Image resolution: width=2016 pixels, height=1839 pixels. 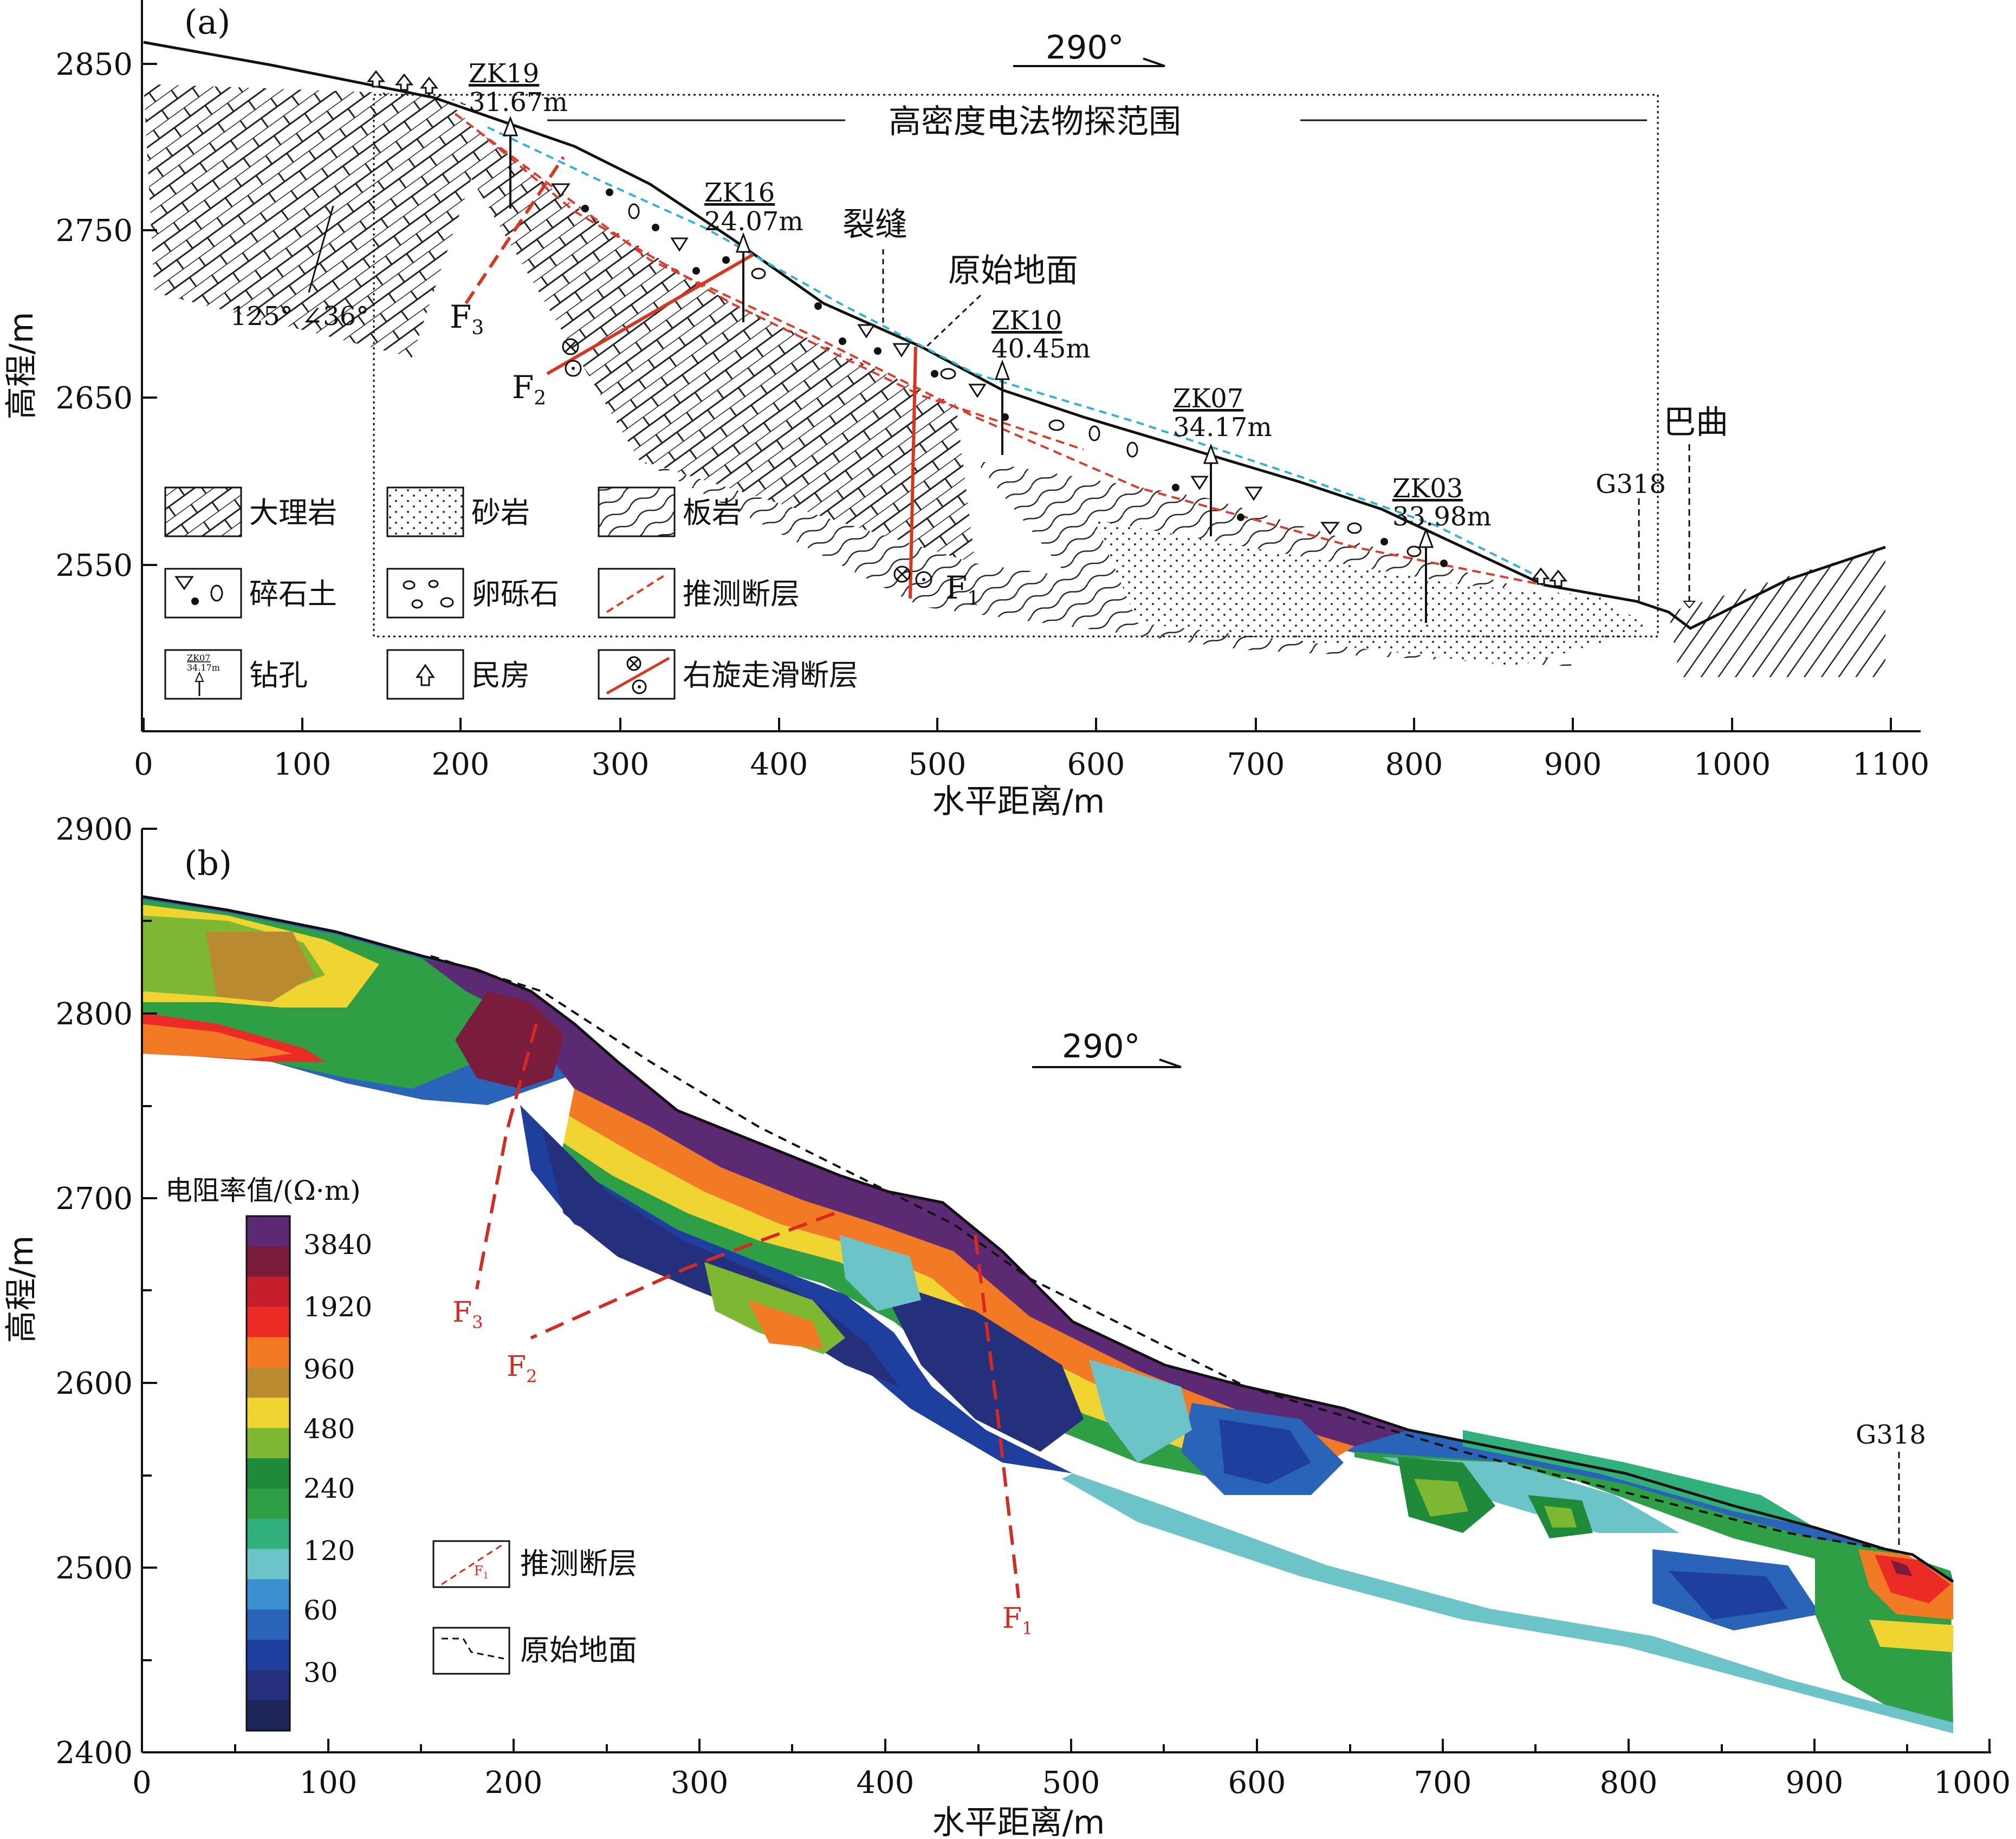 I want to click on fault-f2-symbol, so click(x=572, y=357).